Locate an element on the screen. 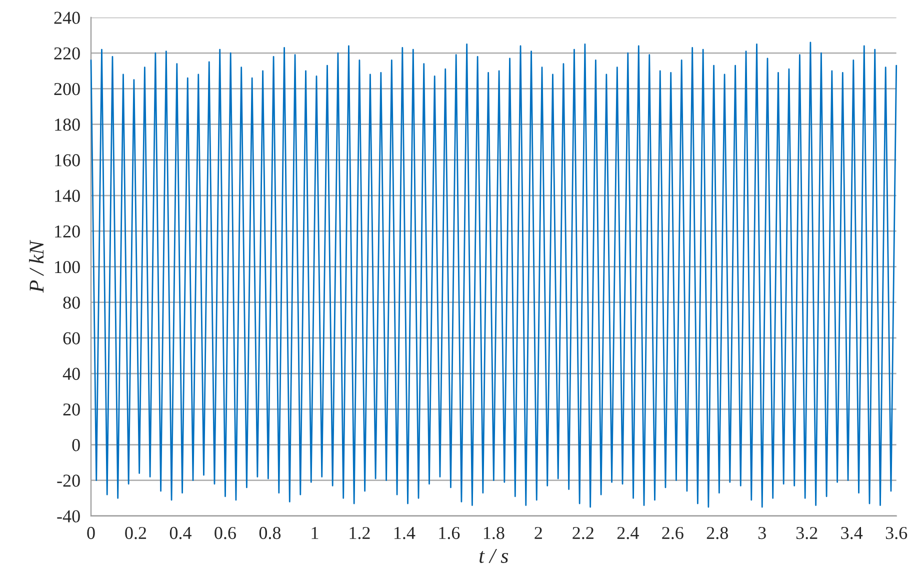  x-tick-label: 0.4 is located at coordinates (181, 533).